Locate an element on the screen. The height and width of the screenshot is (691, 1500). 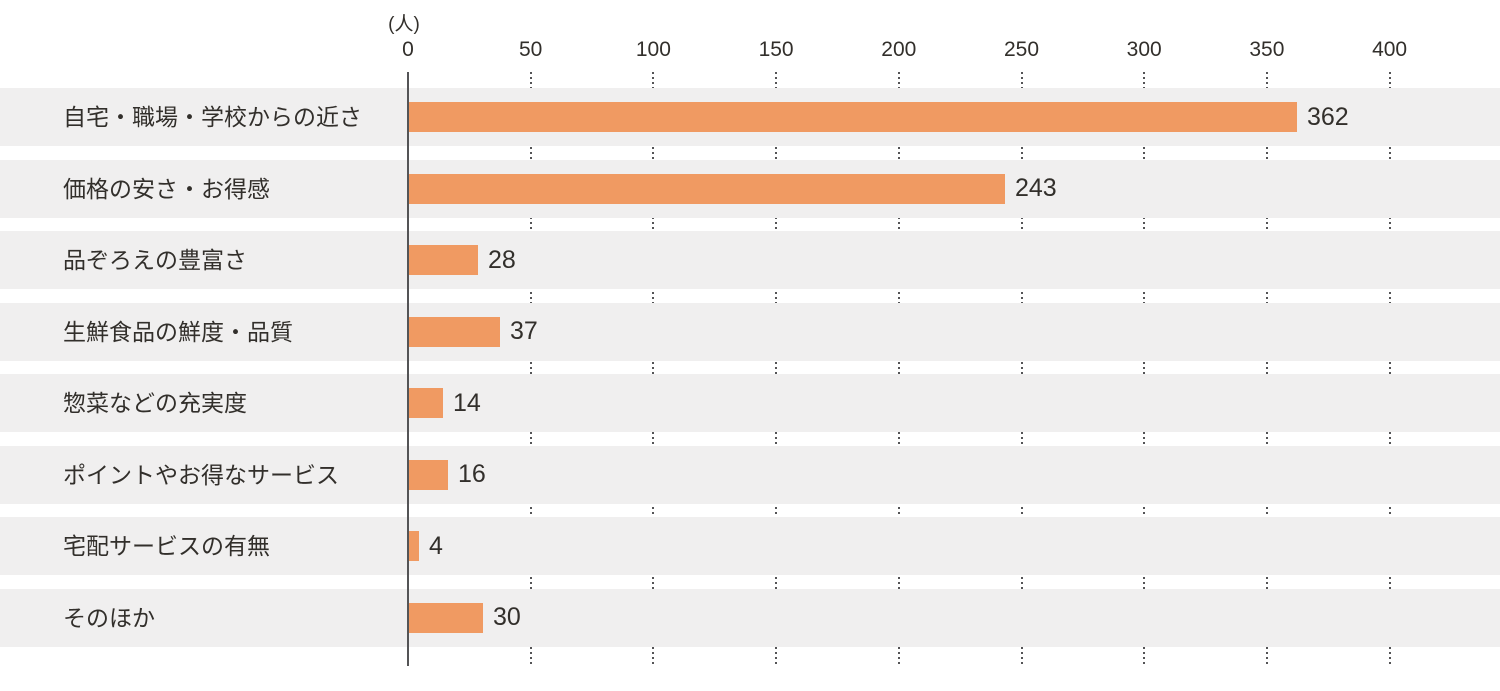
bar-row: 自宅・職場・学校からの近さ 362 is located at coordinates (750, 117).